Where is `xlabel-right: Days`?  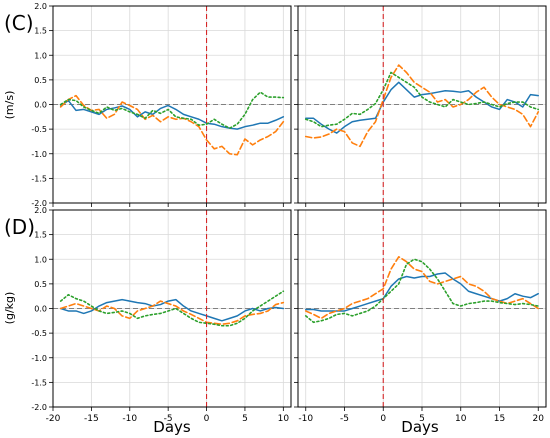 xlabel-right: Days is located at coordinates (420, 427).